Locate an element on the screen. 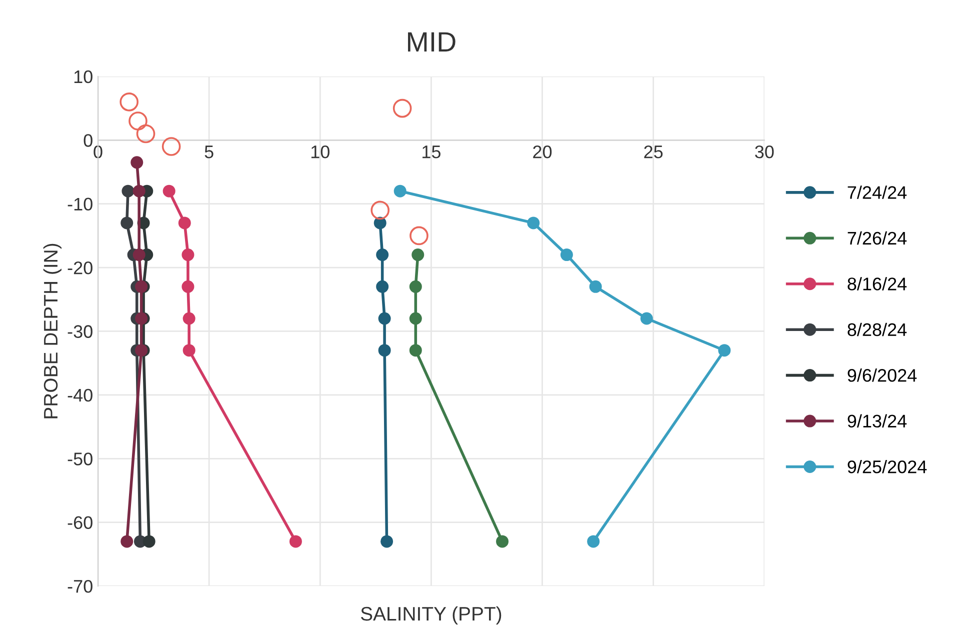 The height and width of the screenshot is (637, 980). x-tick-label: 25 is located at coordinates (653, 151).